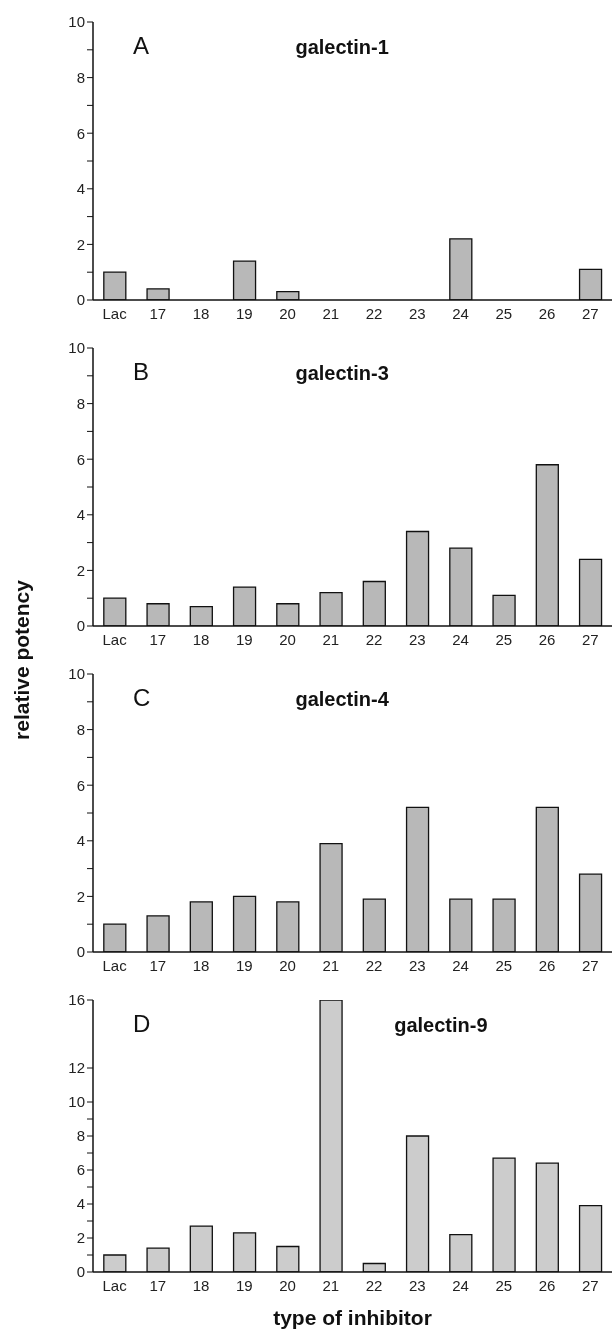  What do you see at coordinates (141, 46) in the screenshot?
I see `annotation: A` at bounding box center [141, 46].